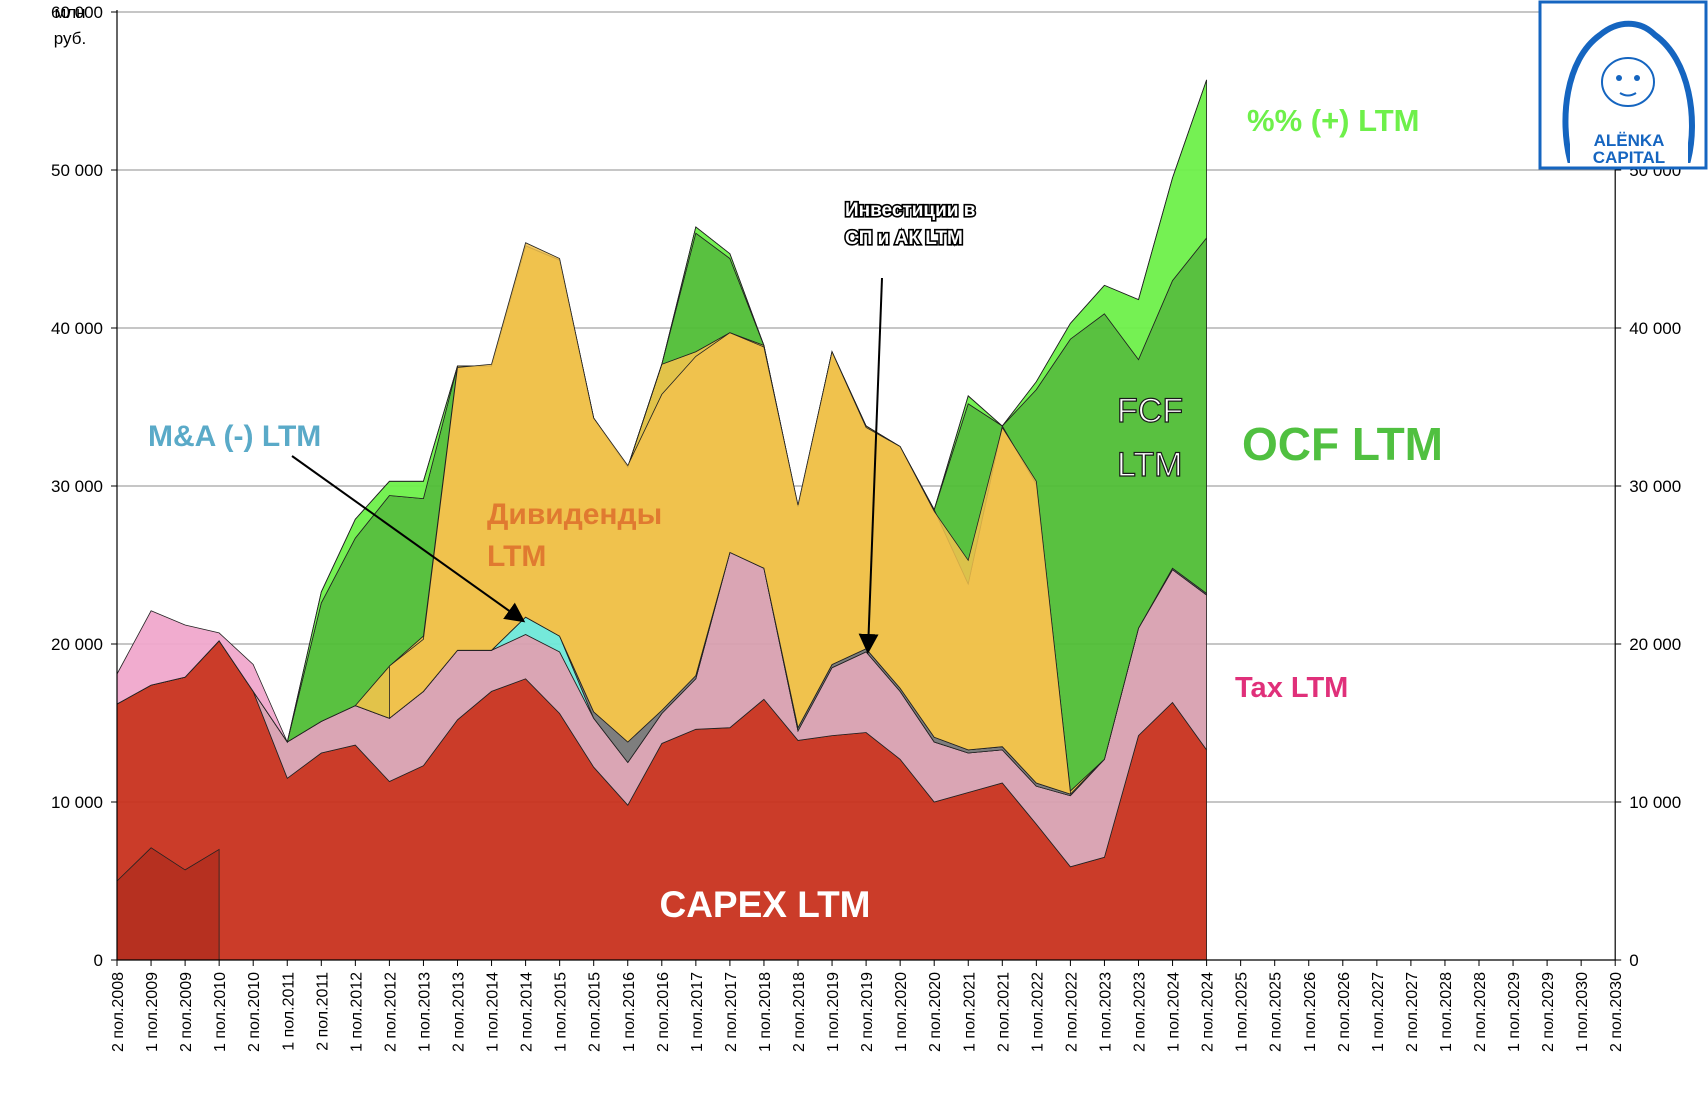 The height and width of the screenshot is (1118, 1708). Describe the element at coordinates (322, 1011) in the screenshot. I see `x-tick-label: 2 пол.2011` at that location.